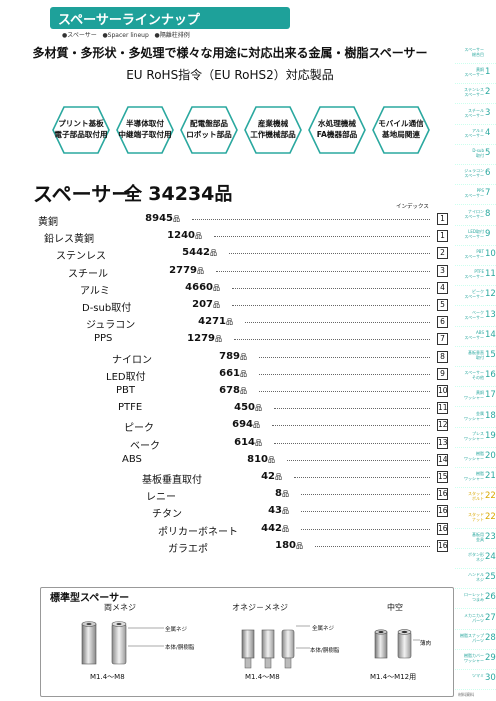  Describe the element at coordinates (401, 123) in the screenshot. I see `category-line1: モバイル通信` at that location.